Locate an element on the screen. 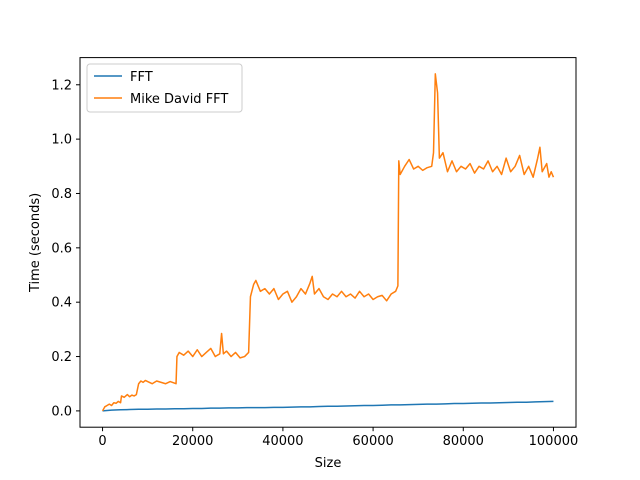  x-tick-label: 20000 is located at coordinates (192, 441).